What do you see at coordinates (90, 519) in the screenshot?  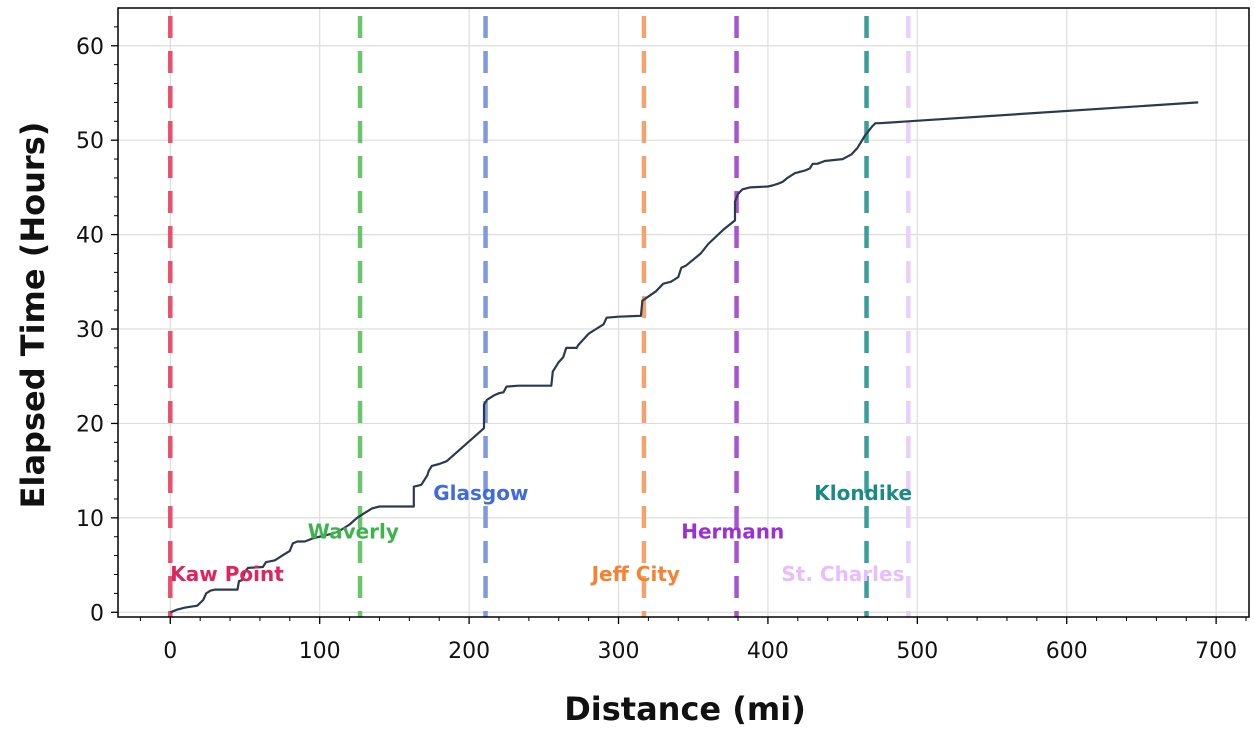 I see `y-tick-label: 10` at bounding box center [90, 519].